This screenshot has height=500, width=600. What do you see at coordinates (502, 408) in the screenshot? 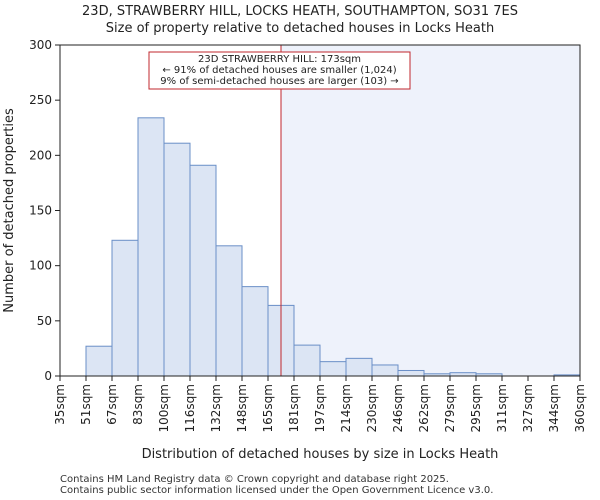
I see `x-tick-label: 311sqm` at bounding box center [502, 408].